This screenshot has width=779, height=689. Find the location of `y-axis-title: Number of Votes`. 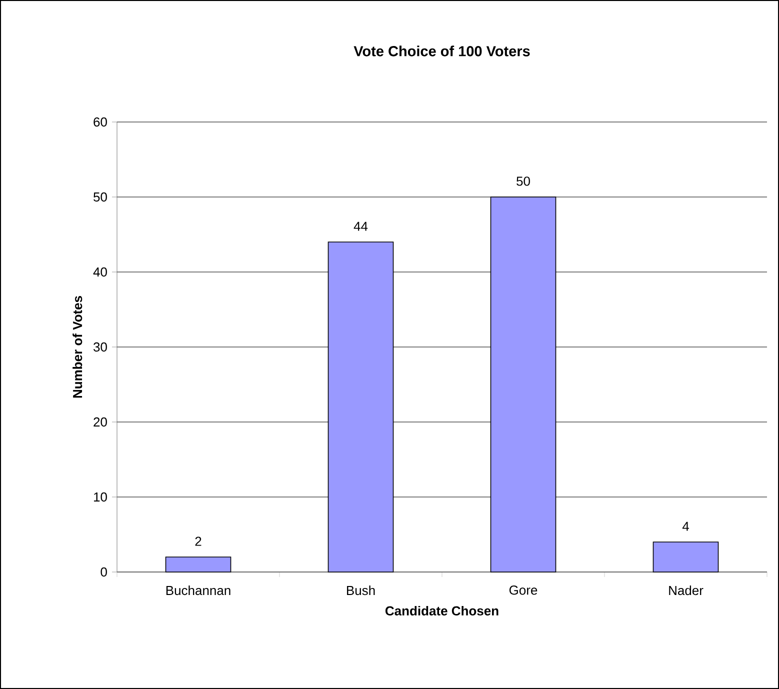

y-axis-title: Number of Votes is located at coordinates (77, 347).